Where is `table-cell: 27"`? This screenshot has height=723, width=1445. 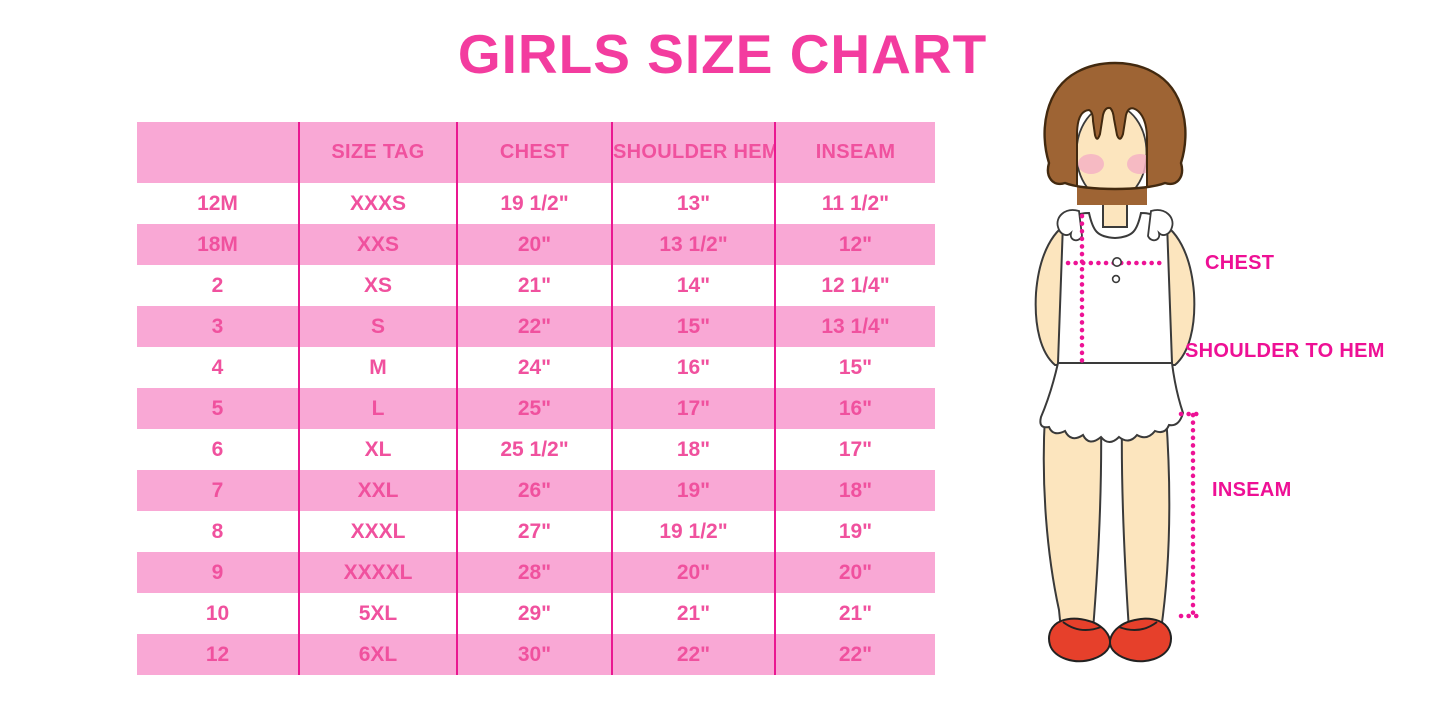 table-cell: 27" is located at coordinates (534, 531).